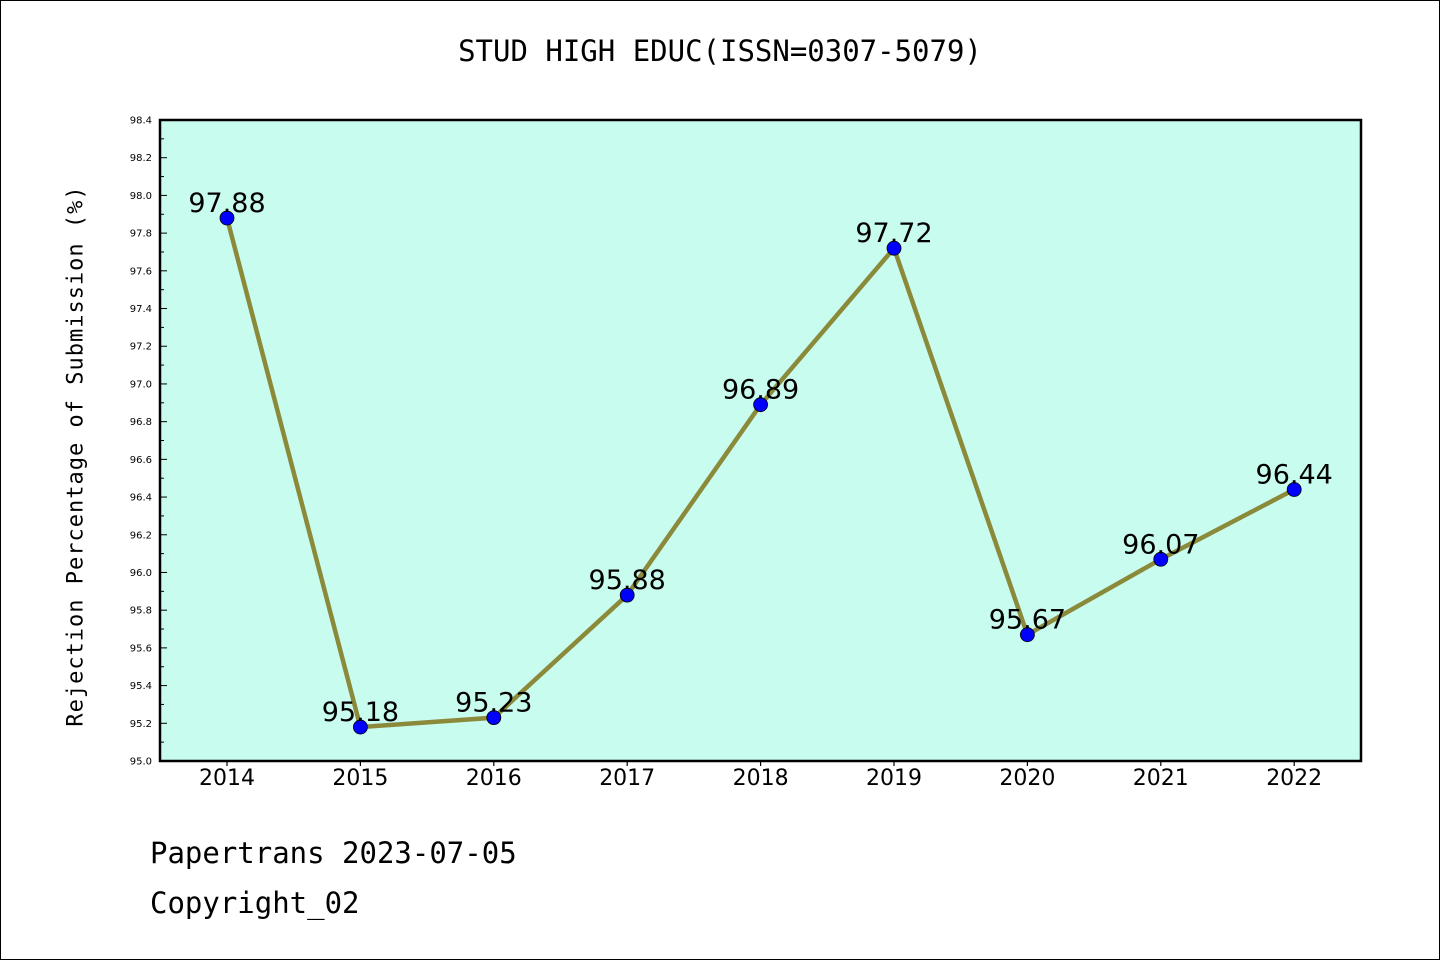 This screenshot has height=960, width=1440. Describe the element at coordinates (141, 498) in the screenshot. I see `y-tick-label: 96.4` at that location.